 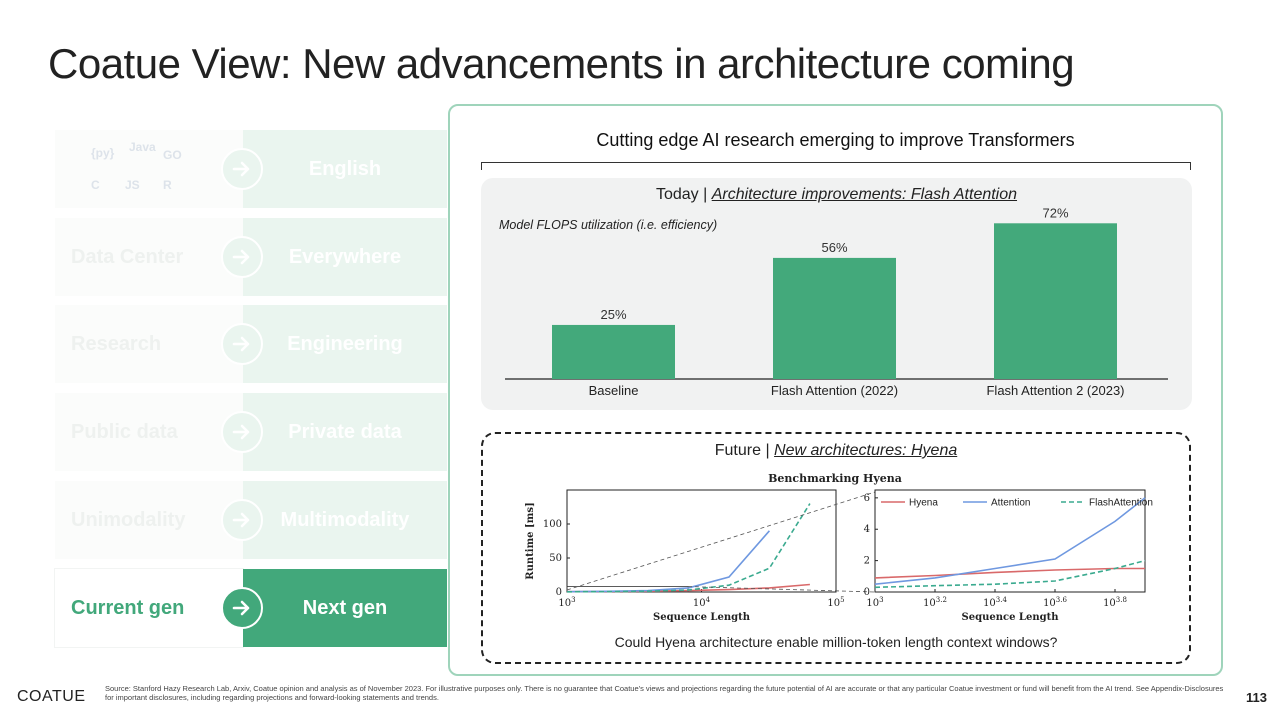 I want to click on row-to-label: English, so click(x=345, y=169).